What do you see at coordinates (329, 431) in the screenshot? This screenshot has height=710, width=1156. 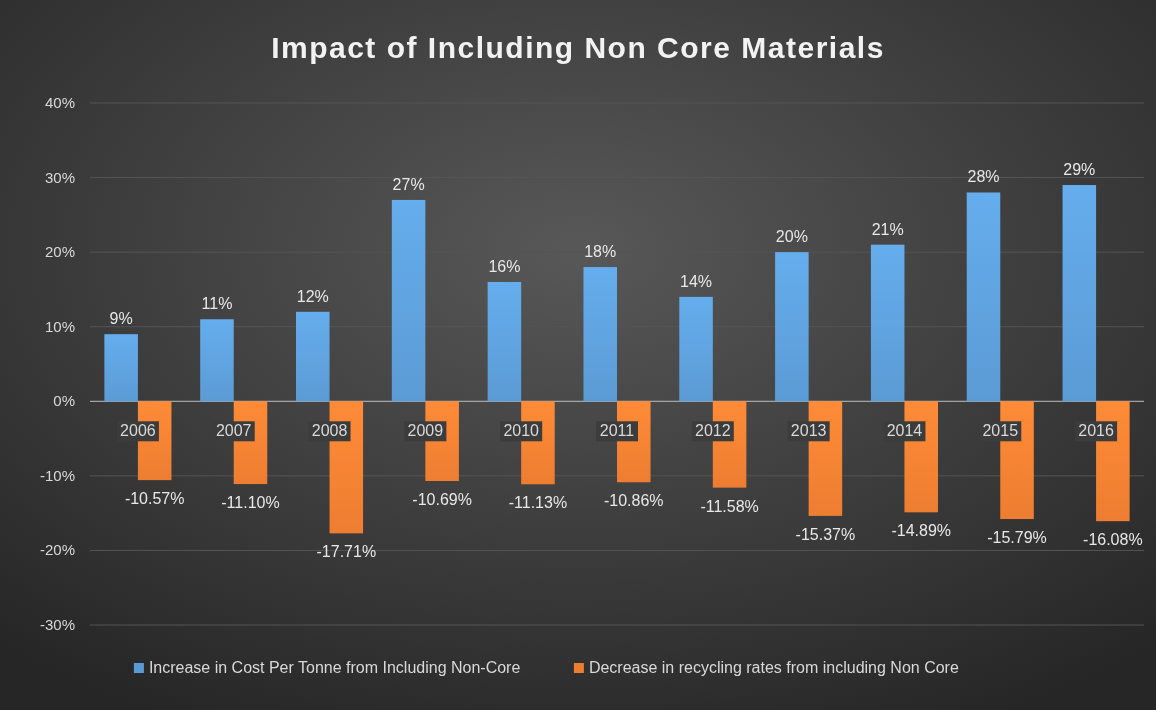 I see `x-tick-label: 2008` at bounding box center [329, 431].